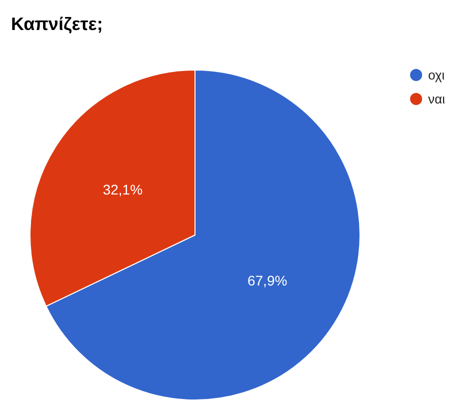 This screenshot has height=401, width=462. I want to click on chart-title: Καπνίζετε;, so click(57, 24).